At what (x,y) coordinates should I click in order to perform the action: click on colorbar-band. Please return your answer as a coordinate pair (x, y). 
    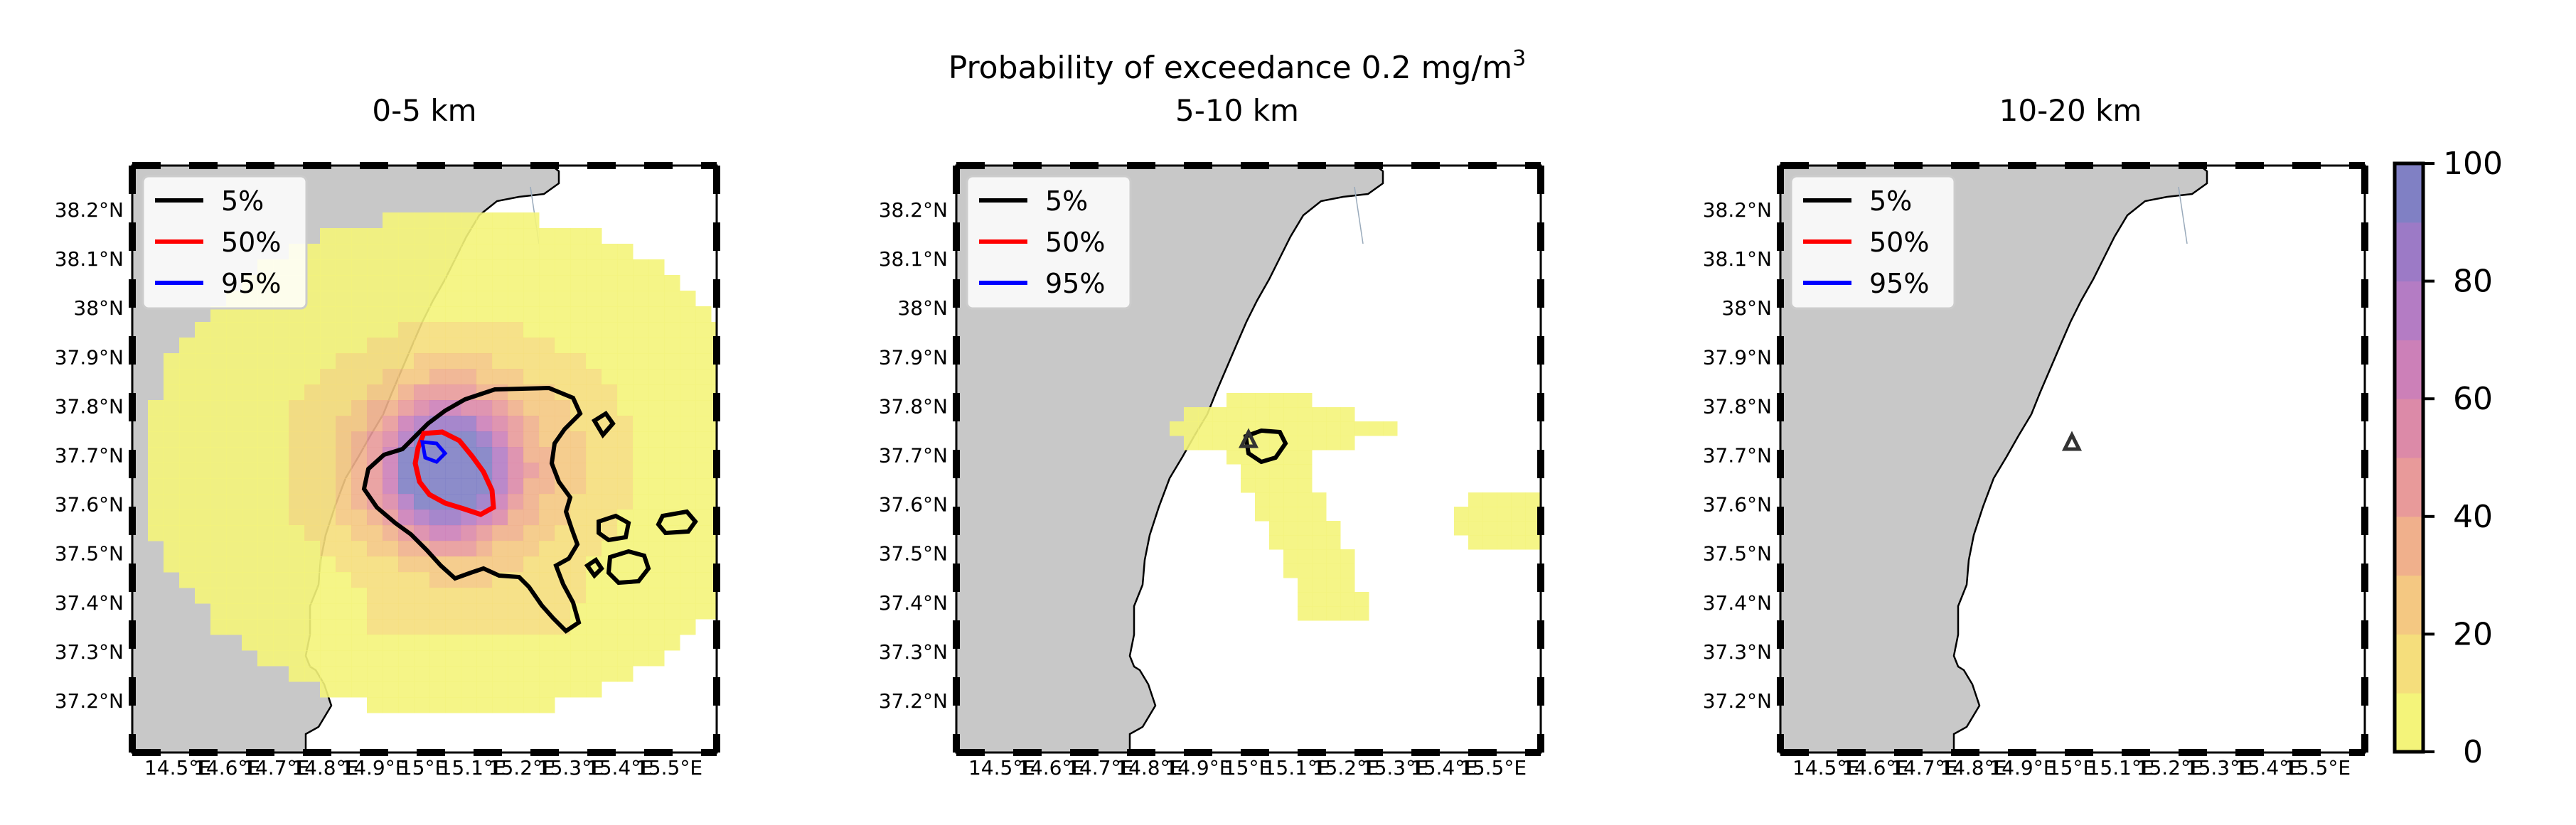
    Looking at the image, I should click on (2409, 428).